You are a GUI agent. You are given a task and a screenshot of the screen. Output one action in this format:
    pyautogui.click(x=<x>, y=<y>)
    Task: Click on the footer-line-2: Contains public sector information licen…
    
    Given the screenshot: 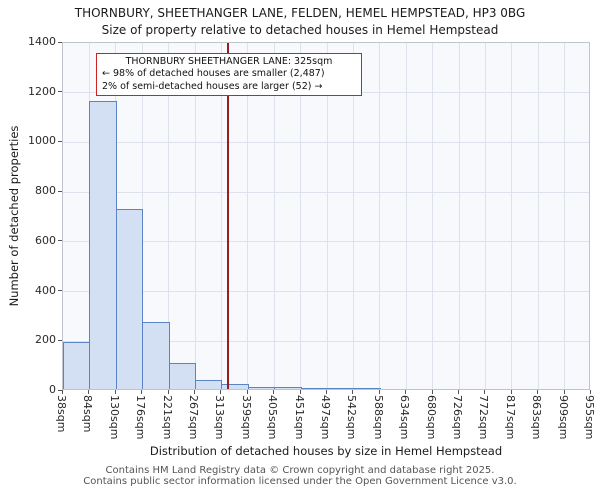 What is the action you would take?
    pyautogui.click(x=300, y=481)
    